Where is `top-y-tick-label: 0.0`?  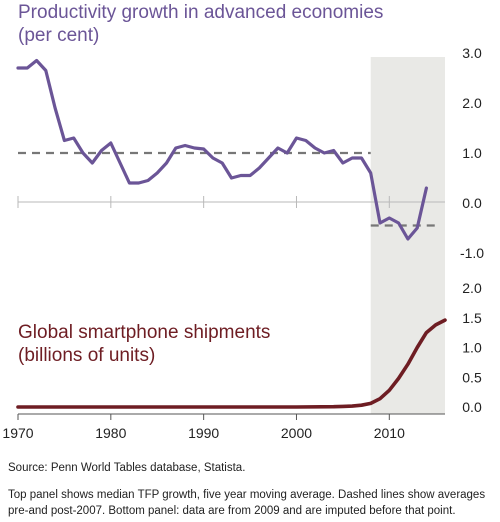
top-y-tick-label: 0.0 is located at coordinates (472, 203).